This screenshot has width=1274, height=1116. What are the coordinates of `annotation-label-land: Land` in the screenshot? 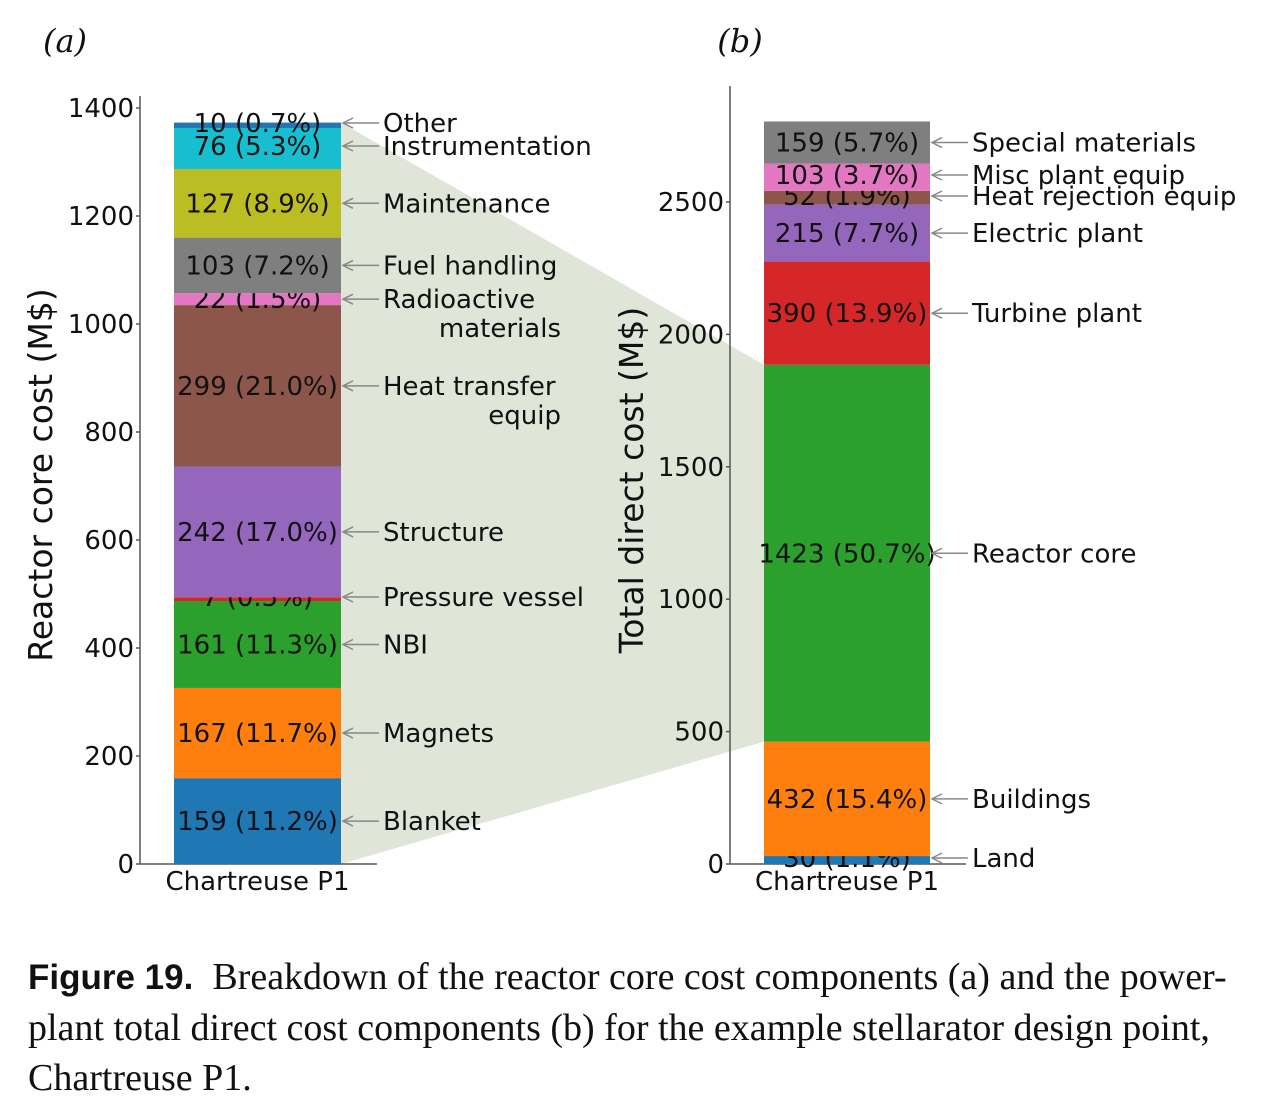 It's located at (1003, 859).